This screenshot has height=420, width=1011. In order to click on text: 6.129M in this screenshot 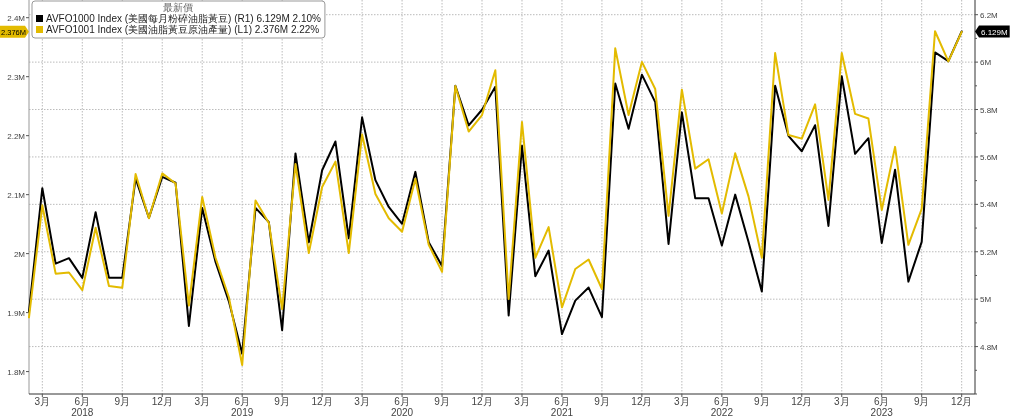, I will do `click(995, 32)`.